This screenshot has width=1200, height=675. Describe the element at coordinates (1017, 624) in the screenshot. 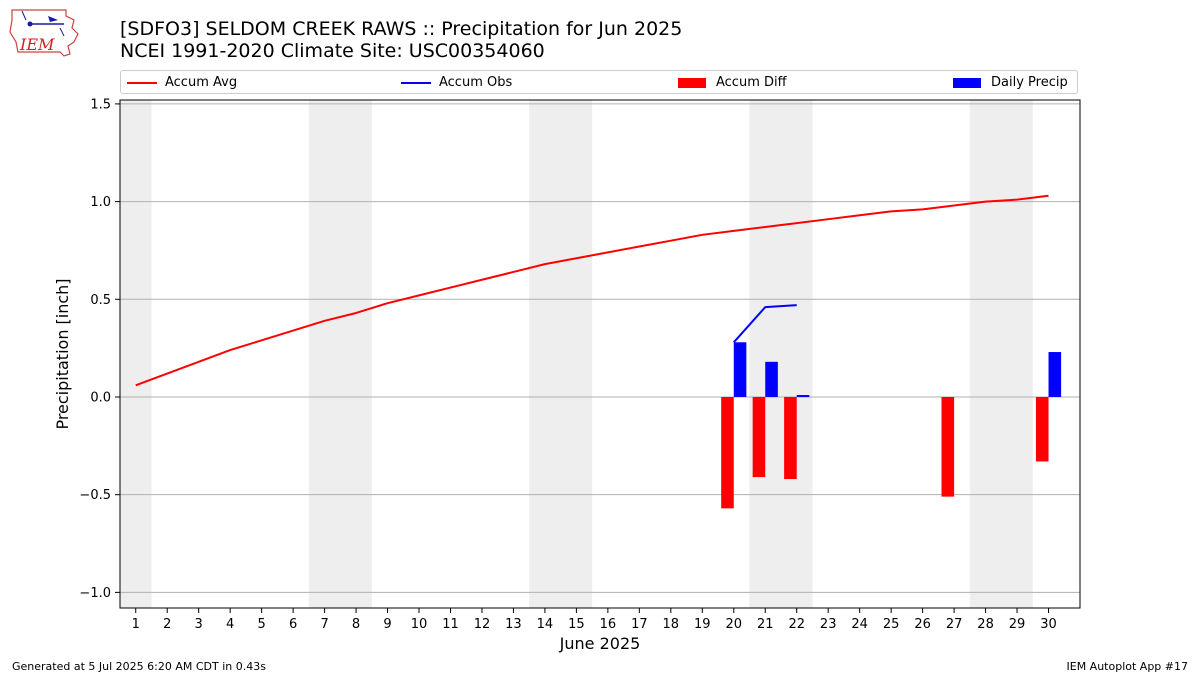

I see `x-tick-label-29: 29` at that location.